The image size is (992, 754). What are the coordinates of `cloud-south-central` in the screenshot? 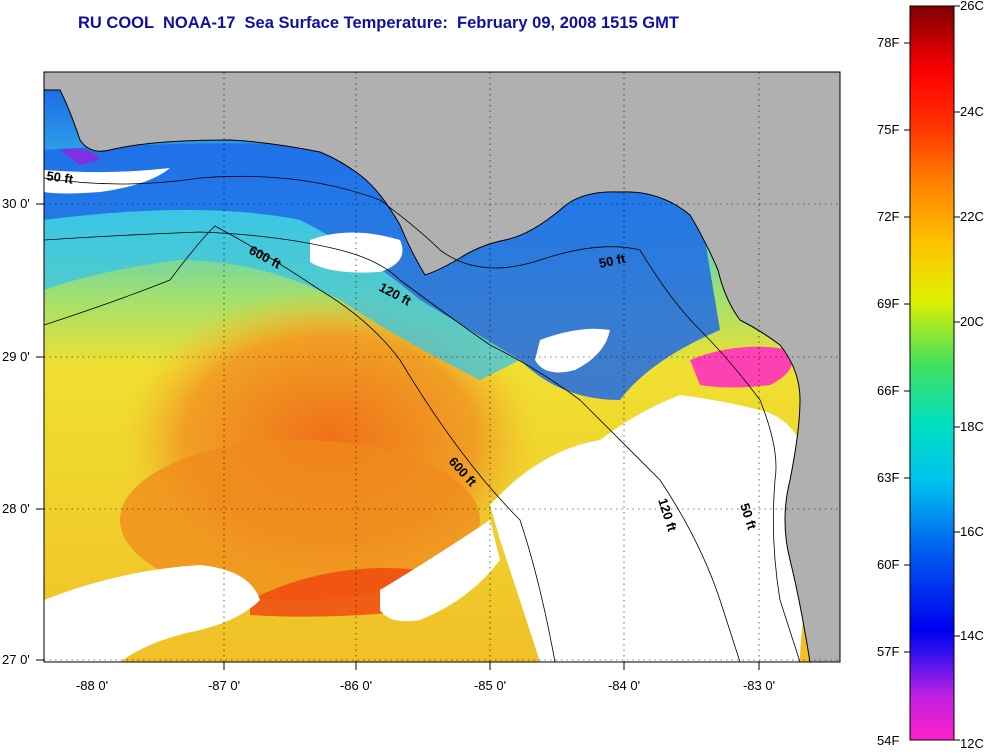 It's located at (440, 571).